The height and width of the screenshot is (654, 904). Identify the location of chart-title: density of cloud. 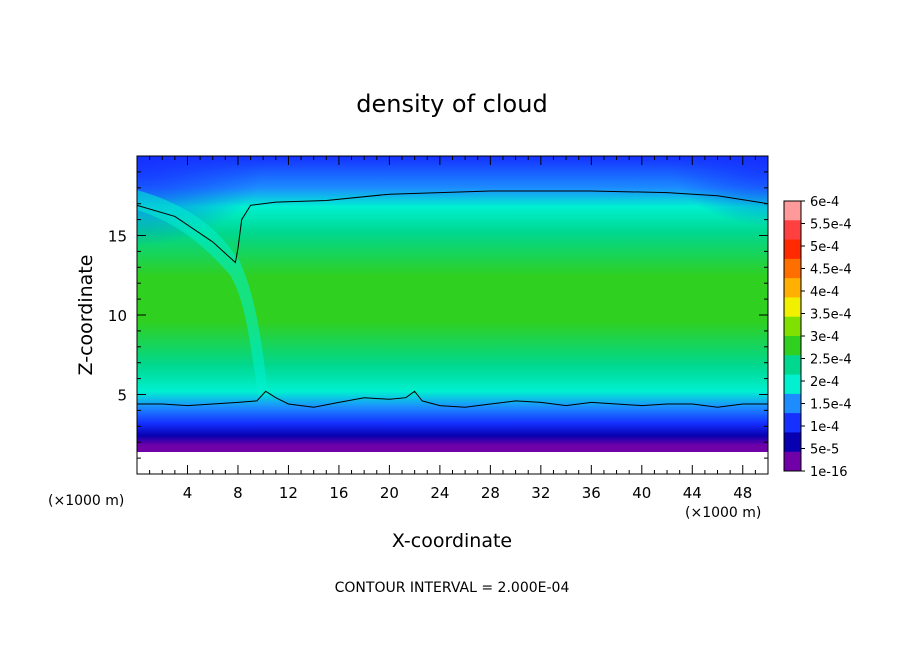
(451, 104).